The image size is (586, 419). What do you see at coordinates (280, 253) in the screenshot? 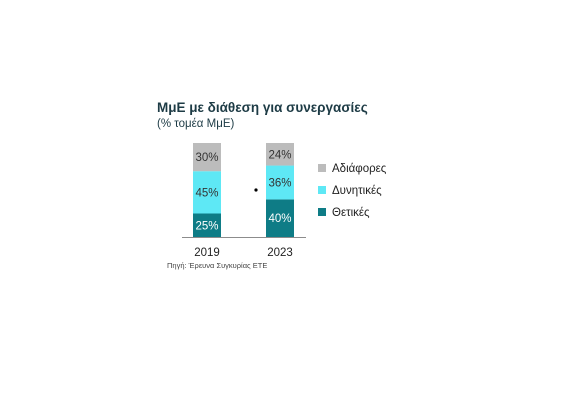
I see `category-label: 2023` at bounding box center [280, 253].